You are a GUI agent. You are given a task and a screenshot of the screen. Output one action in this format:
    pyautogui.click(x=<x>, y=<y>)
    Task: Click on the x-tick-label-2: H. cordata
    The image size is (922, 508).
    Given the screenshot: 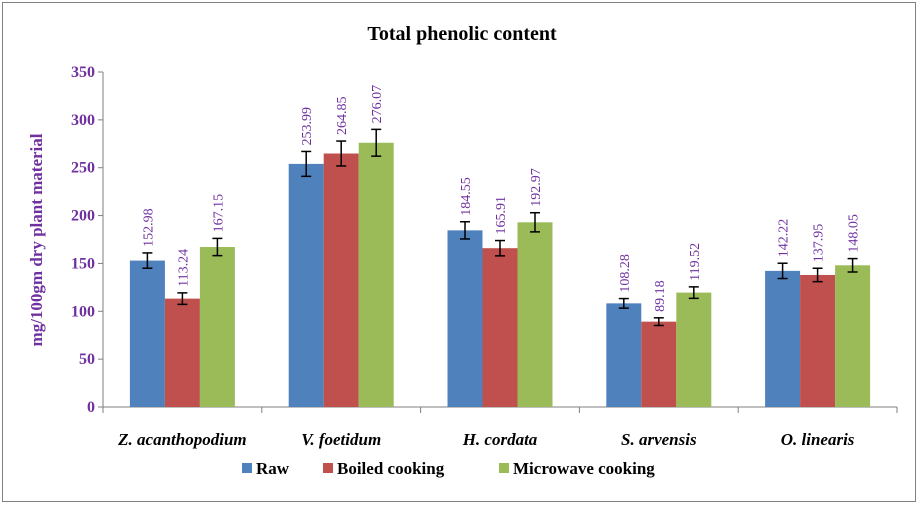 What is the action you would take?
    pyautogui.click(x=500, y=439)
    